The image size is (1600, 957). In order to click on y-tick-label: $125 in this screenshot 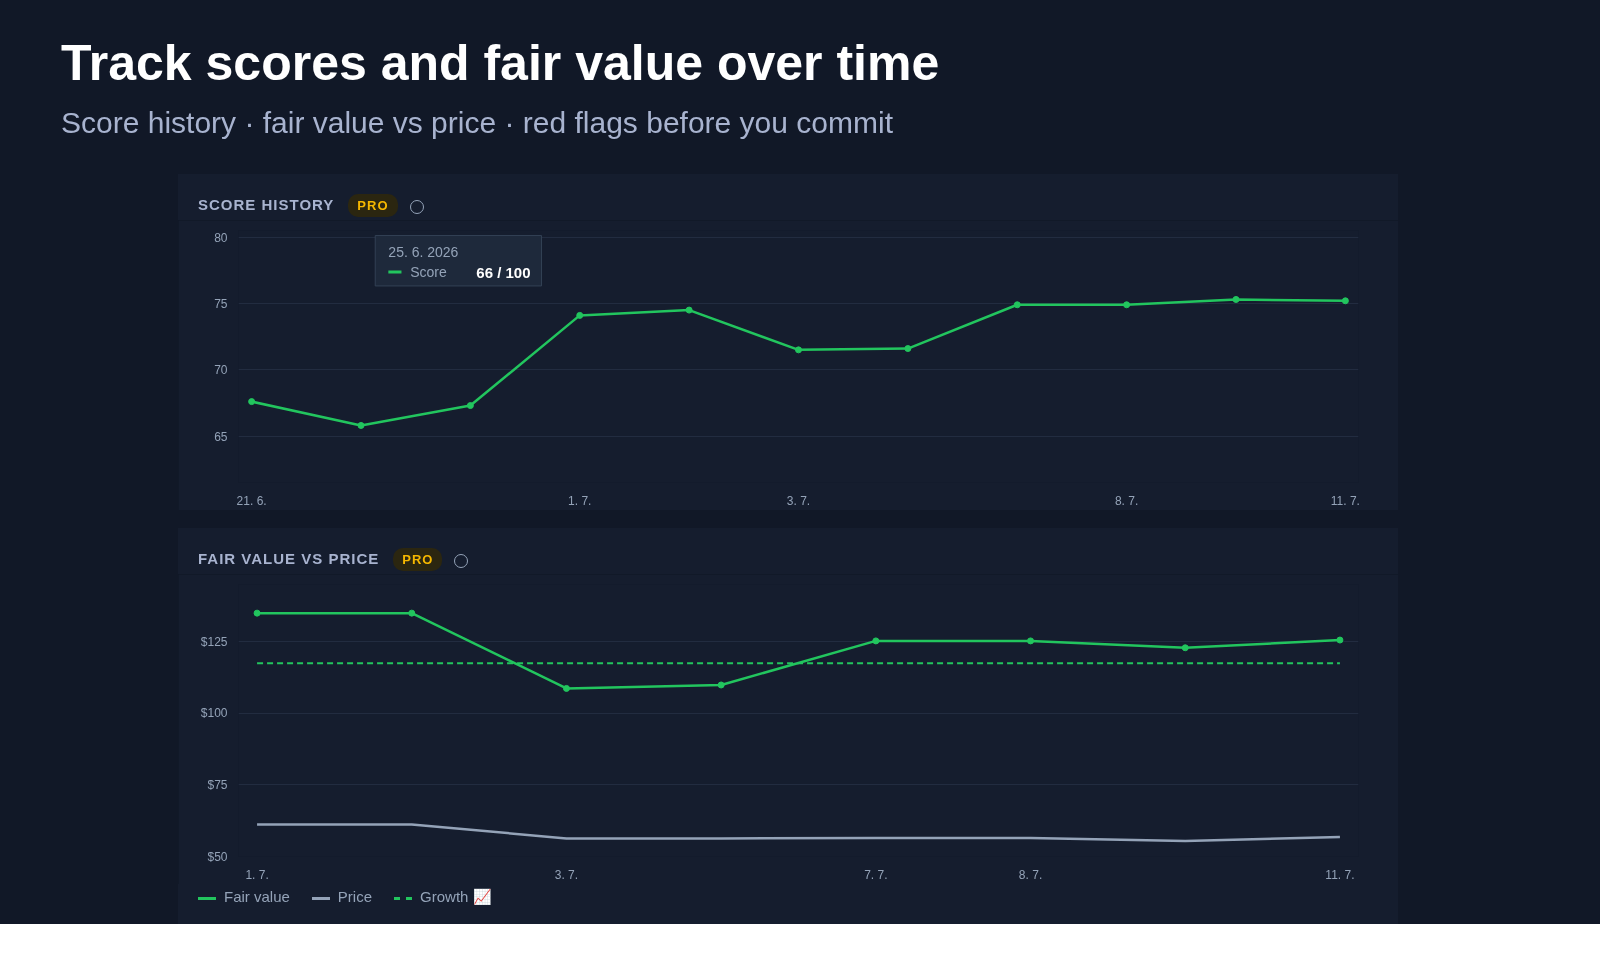, I will do `click(214, 641)`.